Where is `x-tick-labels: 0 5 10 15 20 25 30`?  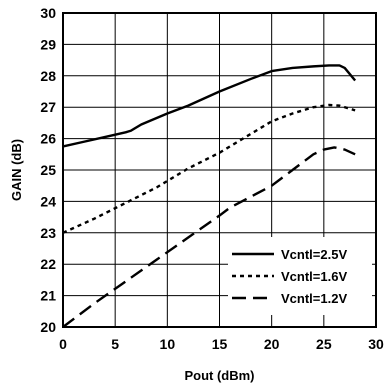
x-tick-labels: 0 5 10 15 20 25 30 is located at coordinates (221, 344).